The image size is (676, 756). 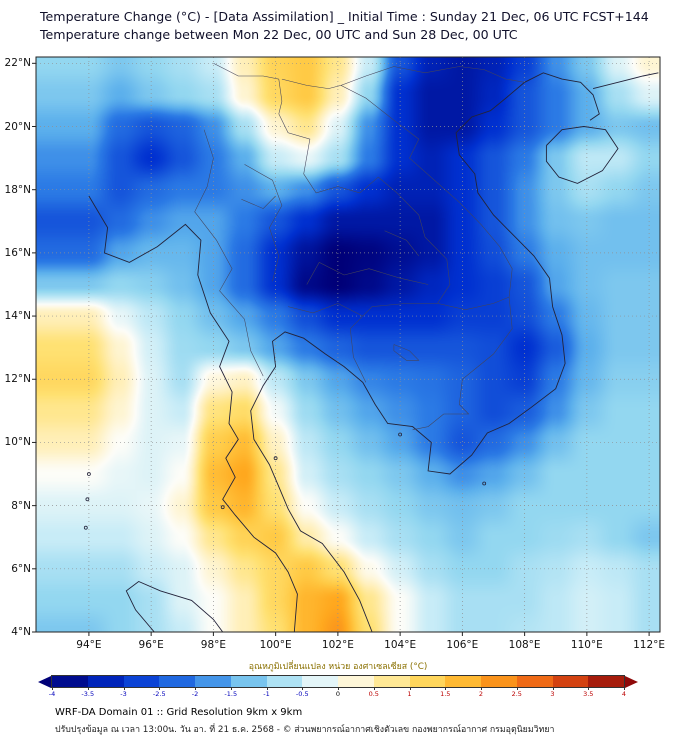 I want to click on colorbar-right-arrow, so click(x=631, y=681).